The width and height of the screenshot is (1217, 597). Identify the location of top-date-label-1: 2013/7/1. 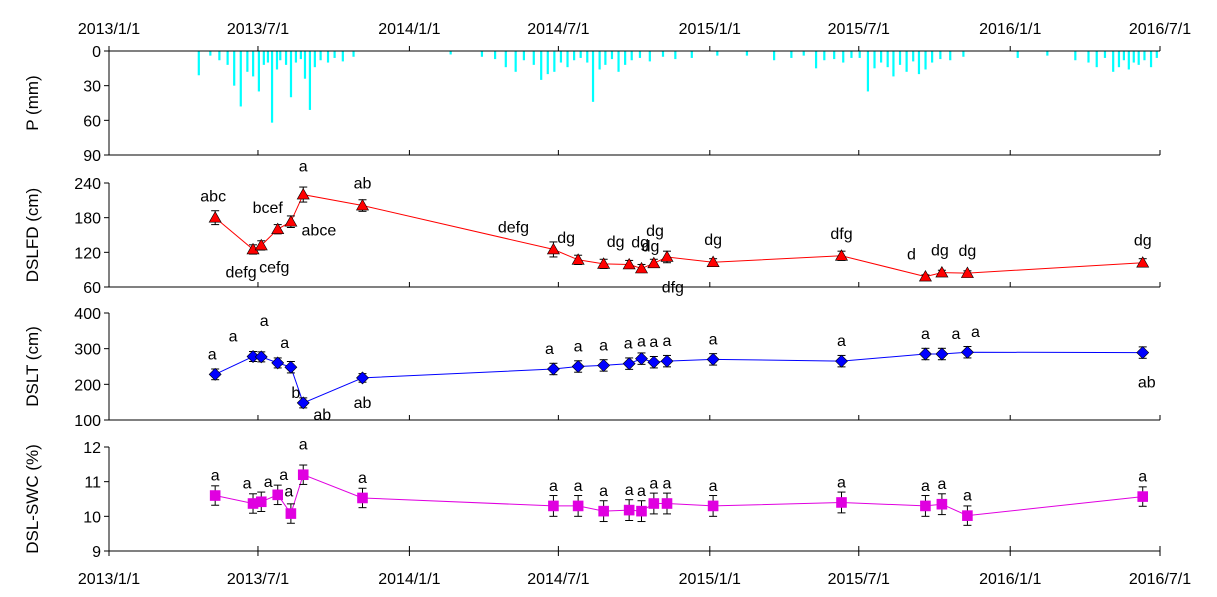
(258, 29).